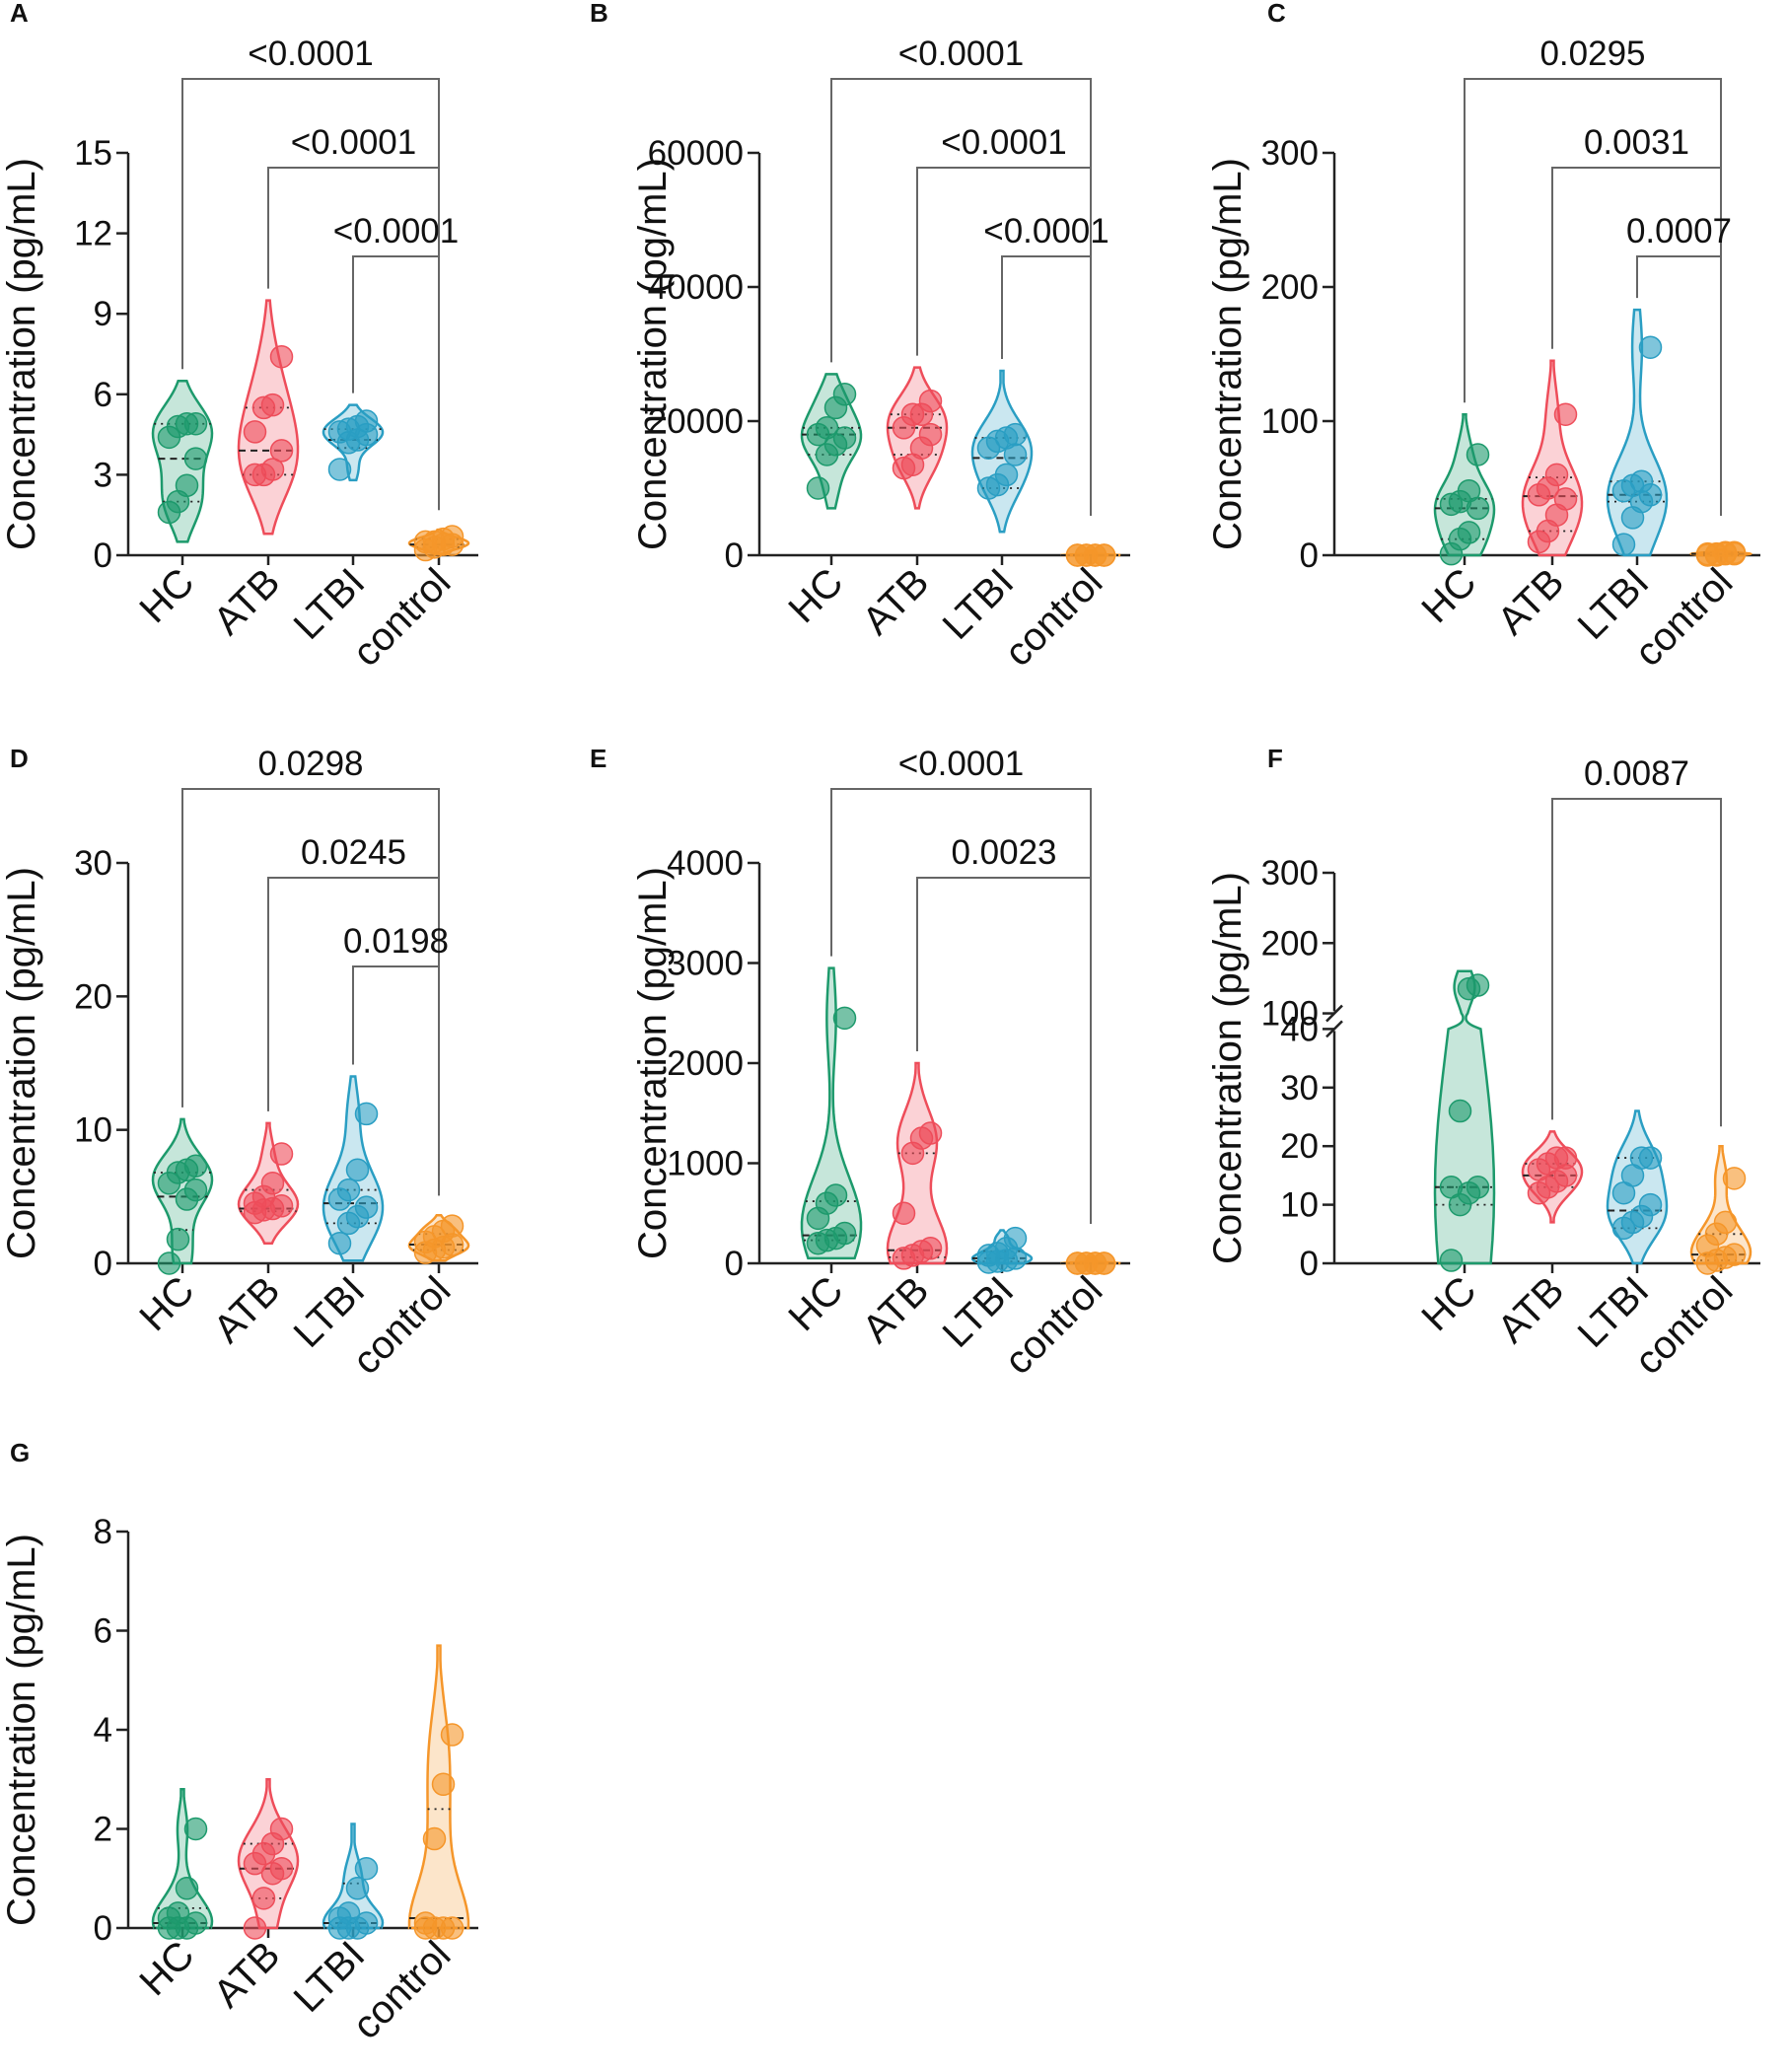  I want to click on y-tick-label: 1000, so click(705, 1164).